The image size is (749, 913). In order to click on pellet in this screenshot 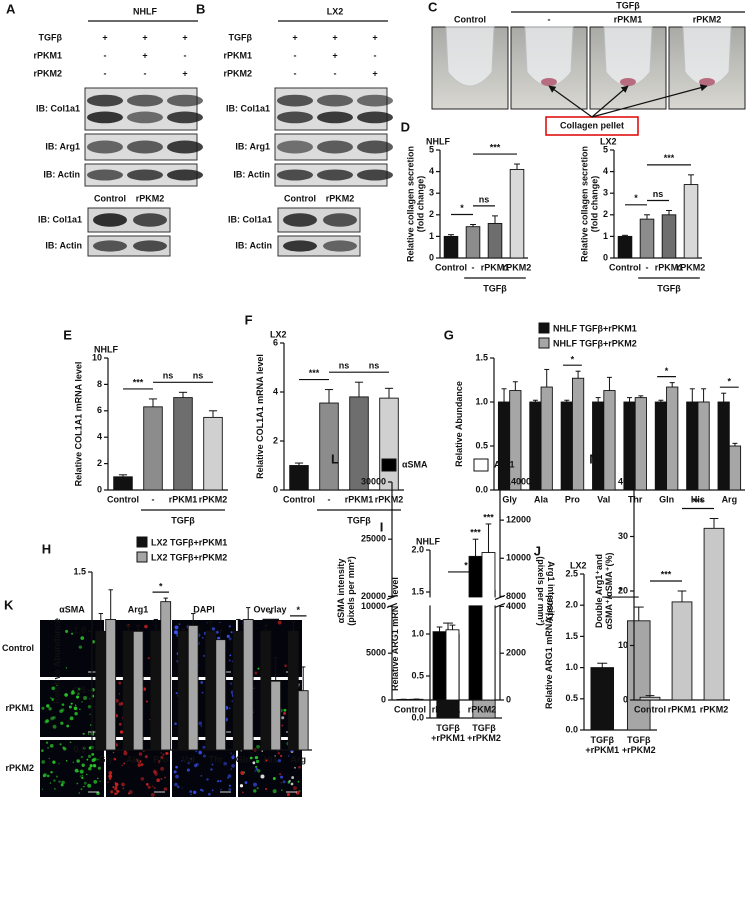, I will do `click(549, 82)`.